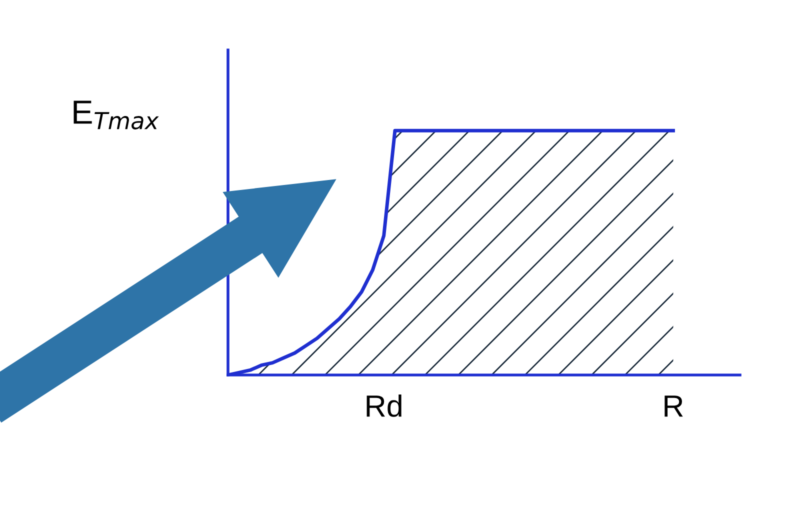  I want to click on x-tick-label: Rd, so click(384, 405).